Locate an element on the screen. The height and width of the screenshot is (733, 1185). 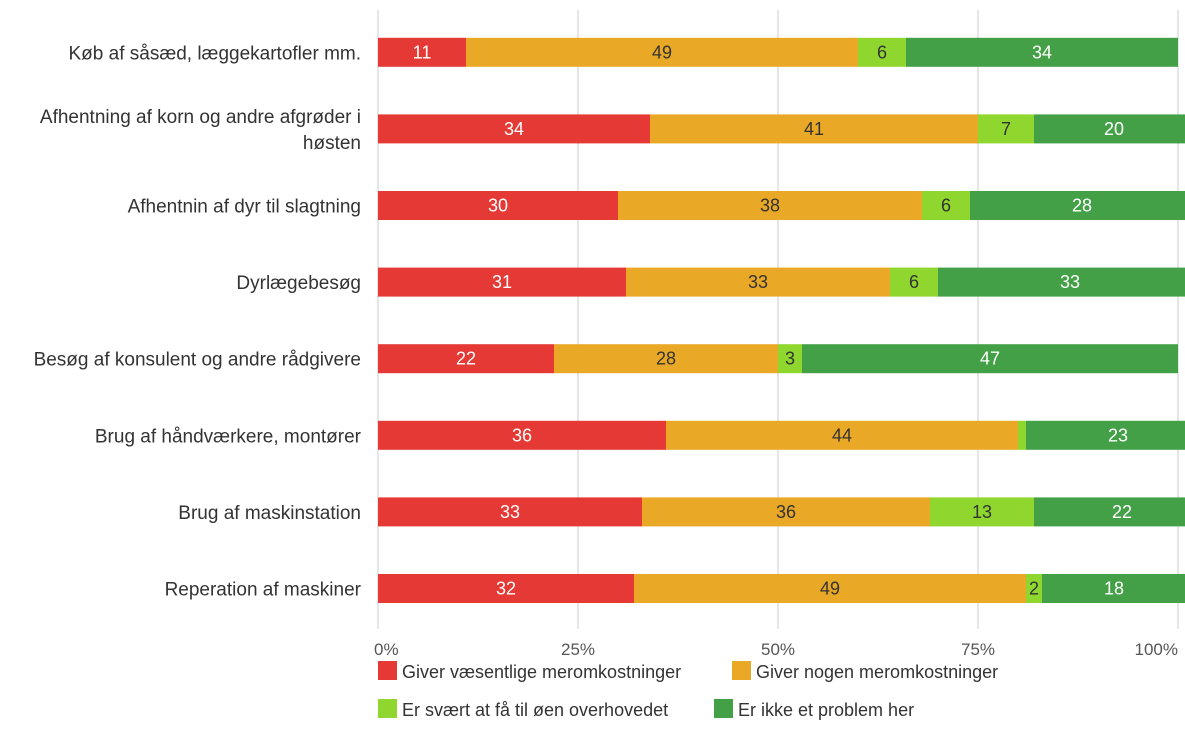
data-label: 47 is located at coordinates (990, 359).